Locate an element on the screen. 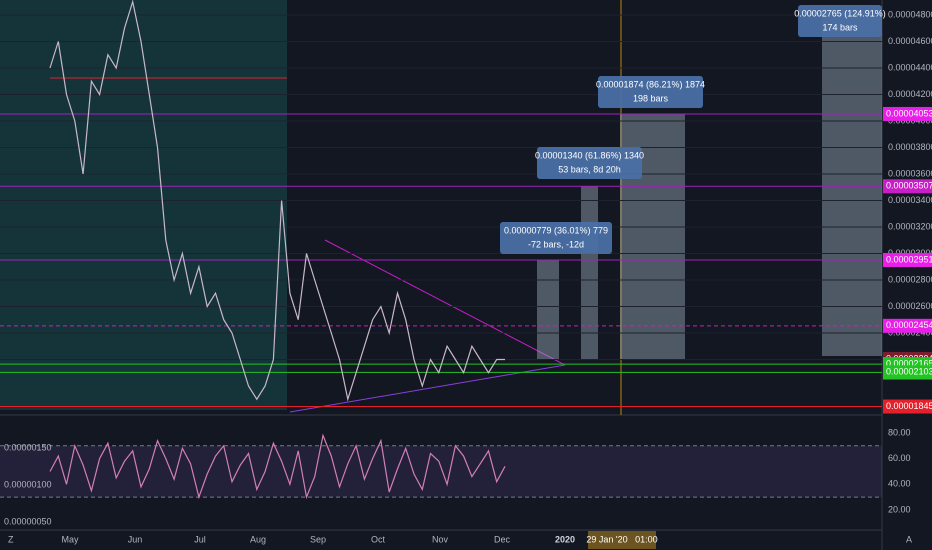 The width and height of the screenshot is (932, 550). crosshair-label: 29 Jan '20 01:00 is located at coordinates (621, 539).